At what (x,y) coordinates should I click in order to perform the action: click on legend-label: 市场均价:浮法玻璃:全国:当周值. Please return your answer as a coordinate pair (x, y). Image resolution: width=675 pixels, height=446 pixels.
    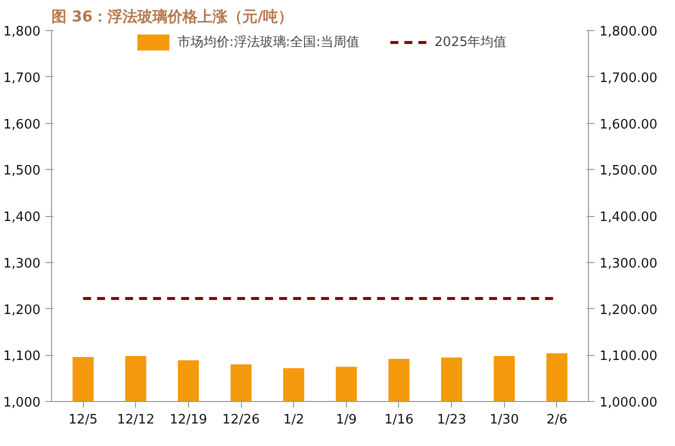
    Looking at the image, I should click on (268, 42).